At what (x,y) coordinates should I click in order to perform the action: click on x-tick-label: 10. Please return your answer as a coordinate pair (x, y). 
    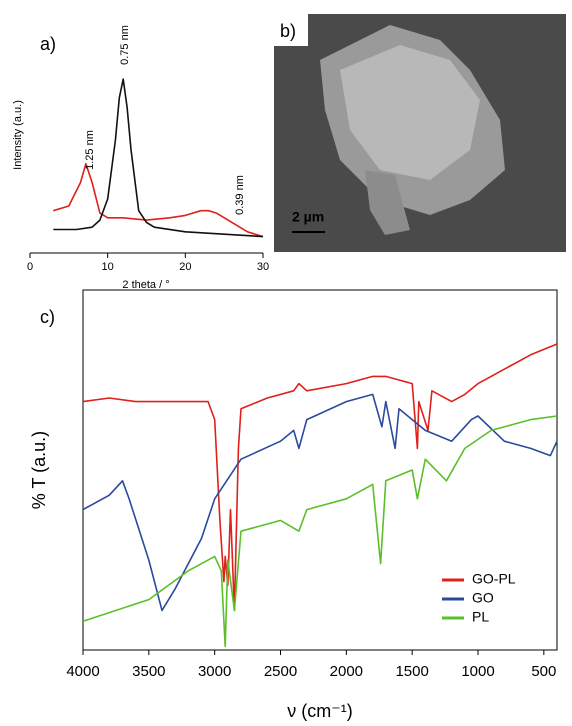
    Looking at the image, I should click on (108, 267).